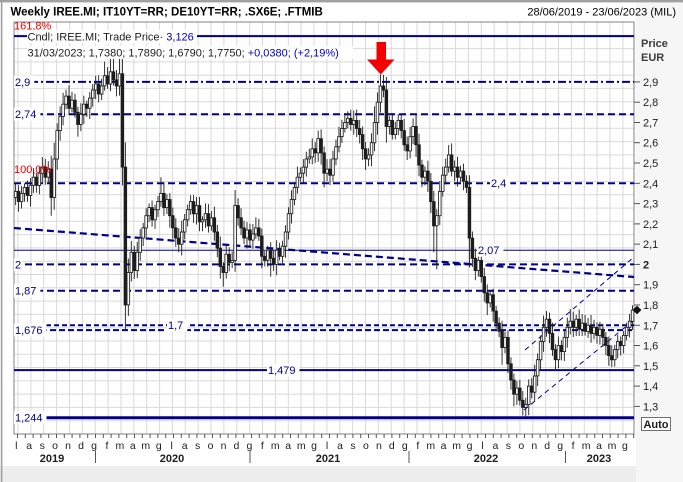 The image size is (683, 482). I want to click on svg-text: EUR, so click(652, 58).